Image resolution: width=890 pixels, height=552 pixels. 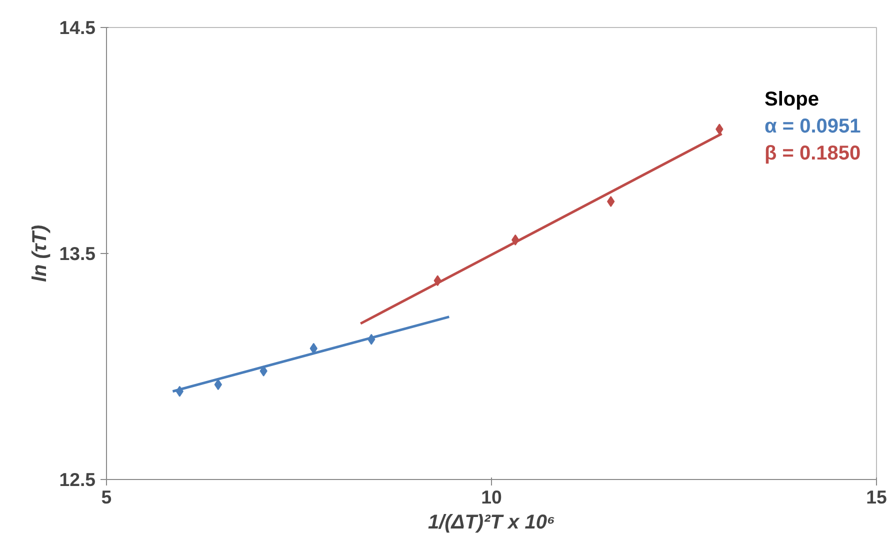 I want to click on annotation: α = 0.0951, so click(x=812, y=127).